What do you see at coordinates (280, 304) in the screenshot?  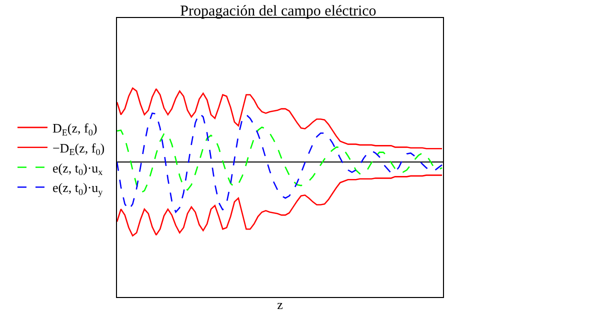 I see `x-axis-title: z` at bounding box center [280, 304].